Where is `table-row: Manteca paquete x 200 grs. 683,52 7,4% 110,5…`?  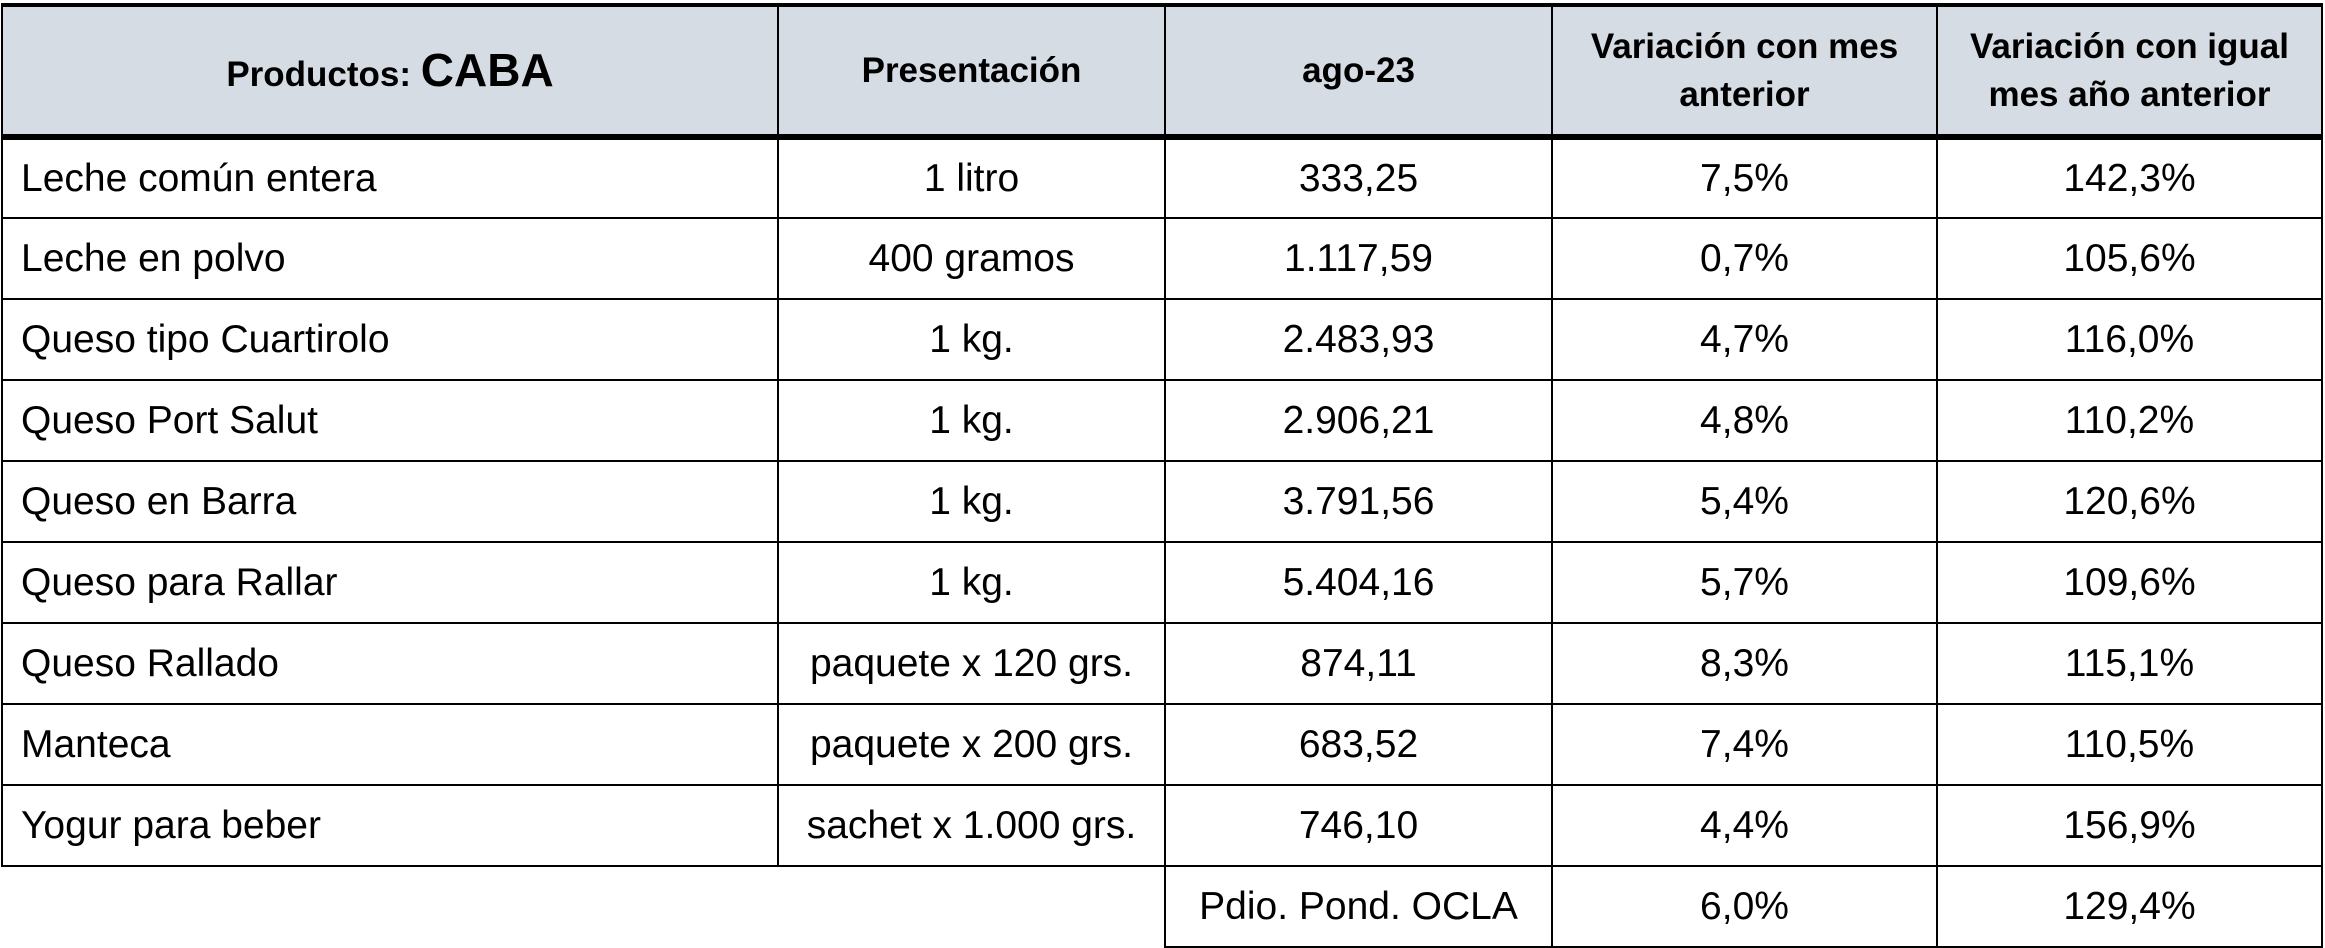
table-row: Manteca paquete x 200 grs. 683,52 7,4% 110,5… is located at coordinates (1162, 744).